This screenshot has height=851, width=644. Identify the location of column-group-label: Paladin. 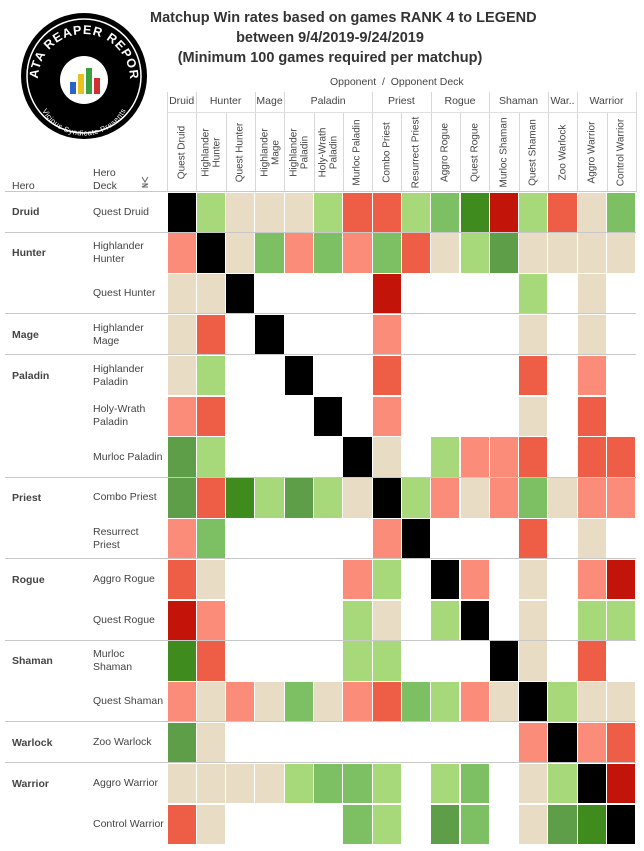
(328, 101).